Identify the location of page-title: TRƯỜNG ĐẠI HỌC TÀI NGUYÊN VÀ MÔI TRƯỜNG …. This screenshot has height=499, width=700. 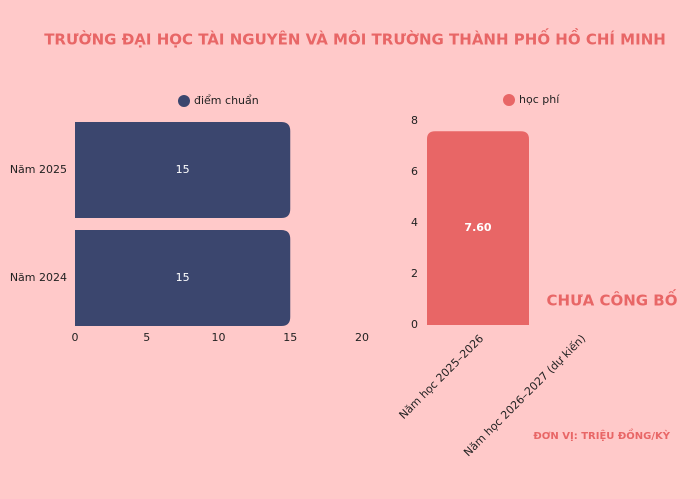
(355, 38).